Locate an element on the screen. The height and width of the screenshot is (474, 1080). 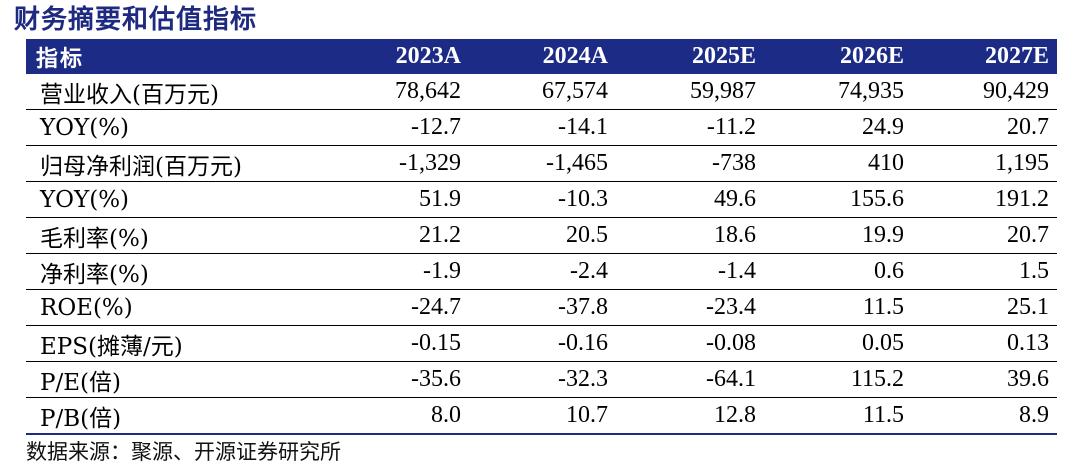
table-cell: 8.9 is located at coordinates (984, 416).